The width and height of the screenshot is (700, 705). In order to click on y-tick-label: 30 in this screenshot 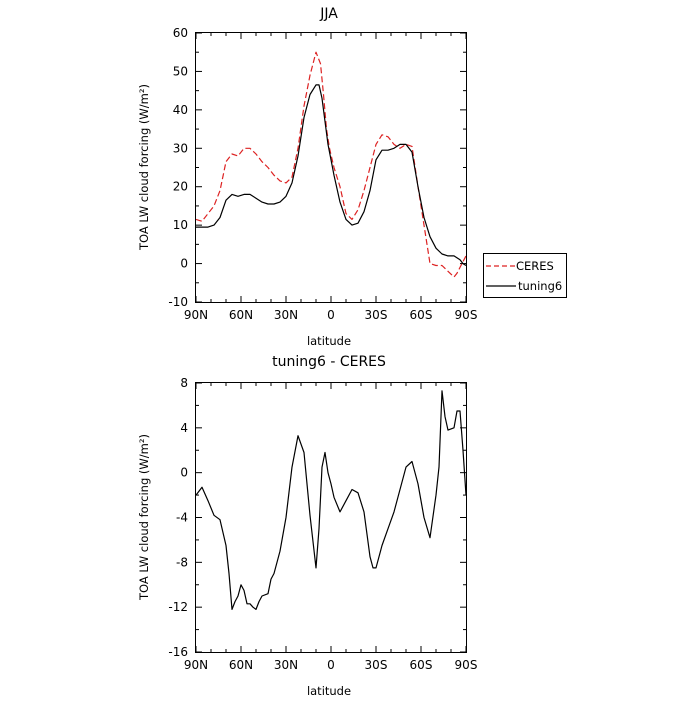, I will do `click(180, 148)`.